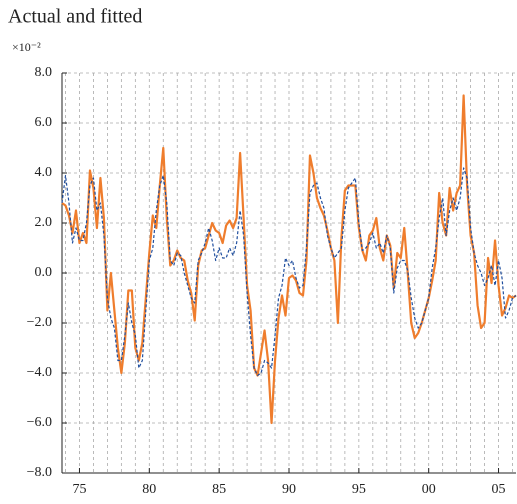 Image resolution: width=517 pixels, height=504 pixels. Describe the element at coordinates (44, 272) in the screenshot. I see `y-tick-label: 0.0` at that location.